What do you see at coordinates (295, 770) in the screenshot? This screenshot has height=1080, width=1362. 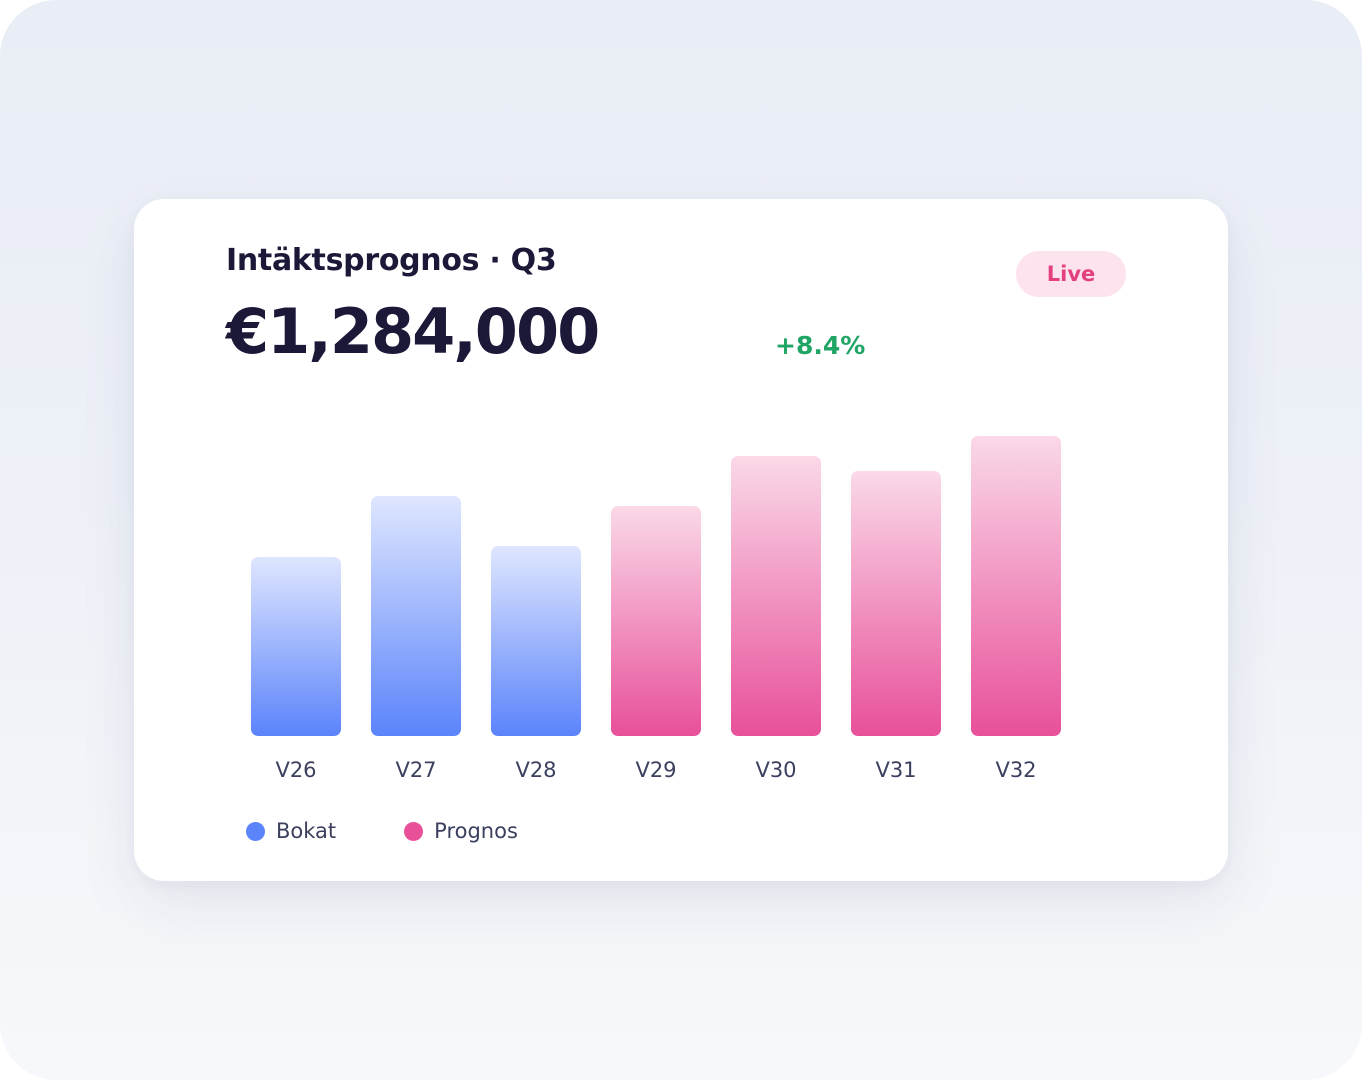 I see `x-tick-label-v26: V26` at bounding box center [295, 770].